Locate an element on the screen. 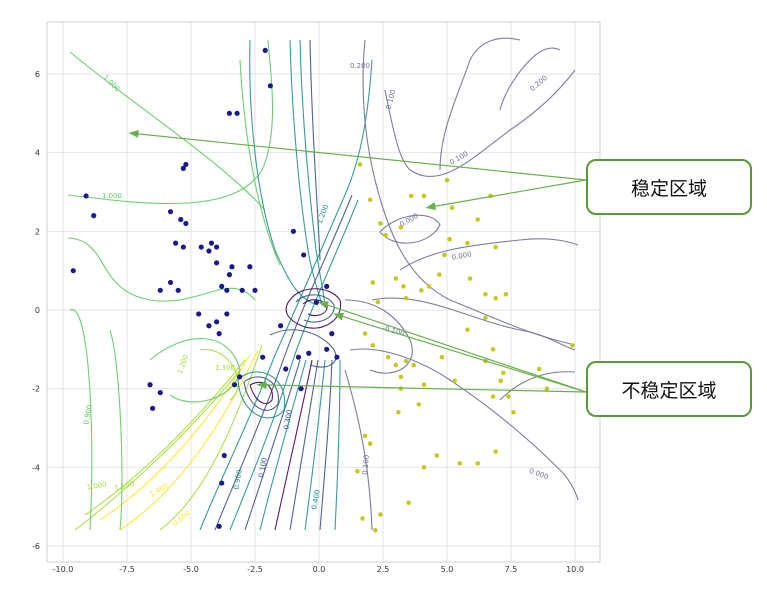 The image size is (767, 590). x-tick-label: -5.0 is located at coordinates (191, 569).